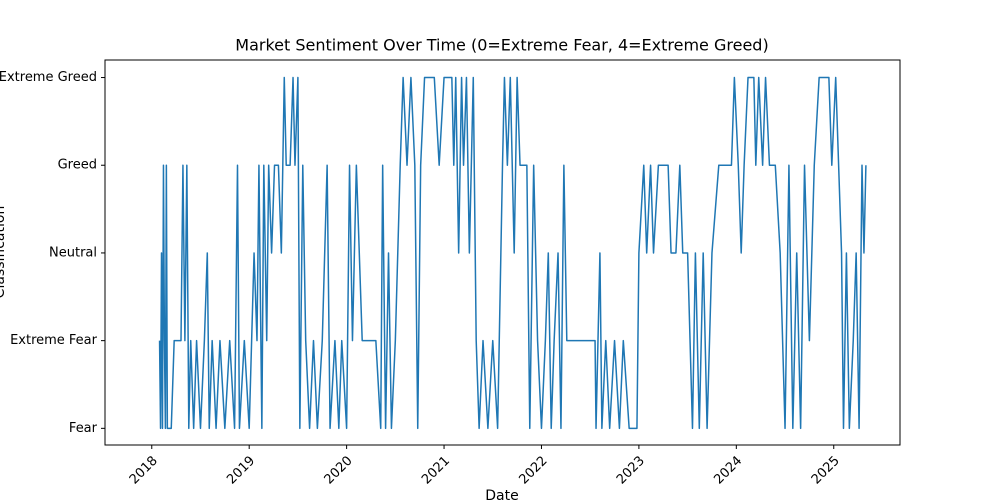 Image resolution: width=1000 pixels, height=500 pixels. I want to click on y-tick-label: Neutral, so click(73, 252).